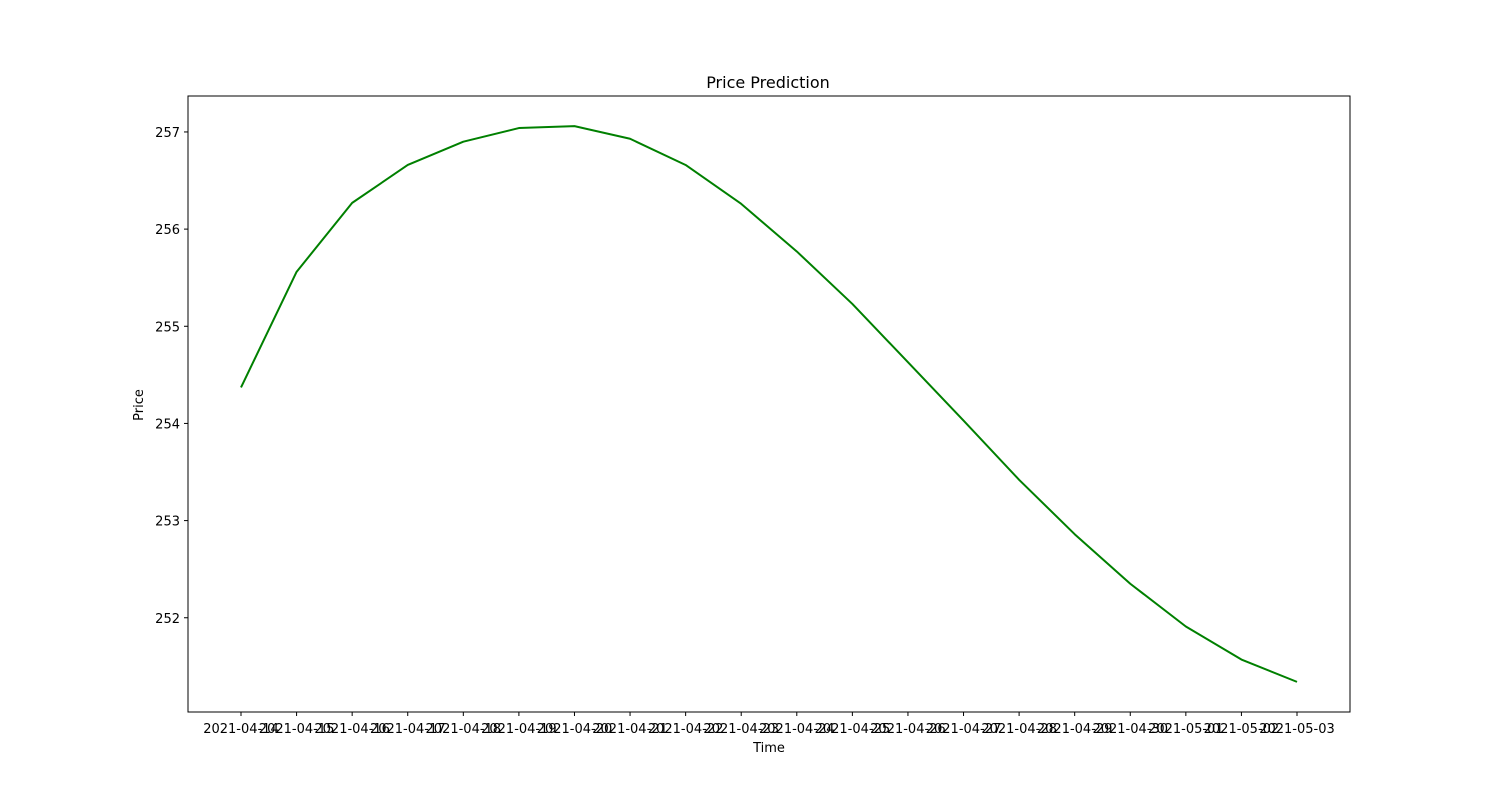  What do you see at coordinates (964, 729) in the screenshot?
I see `x-tick-label: 2021-04-27` at bounding box center [964, 729].